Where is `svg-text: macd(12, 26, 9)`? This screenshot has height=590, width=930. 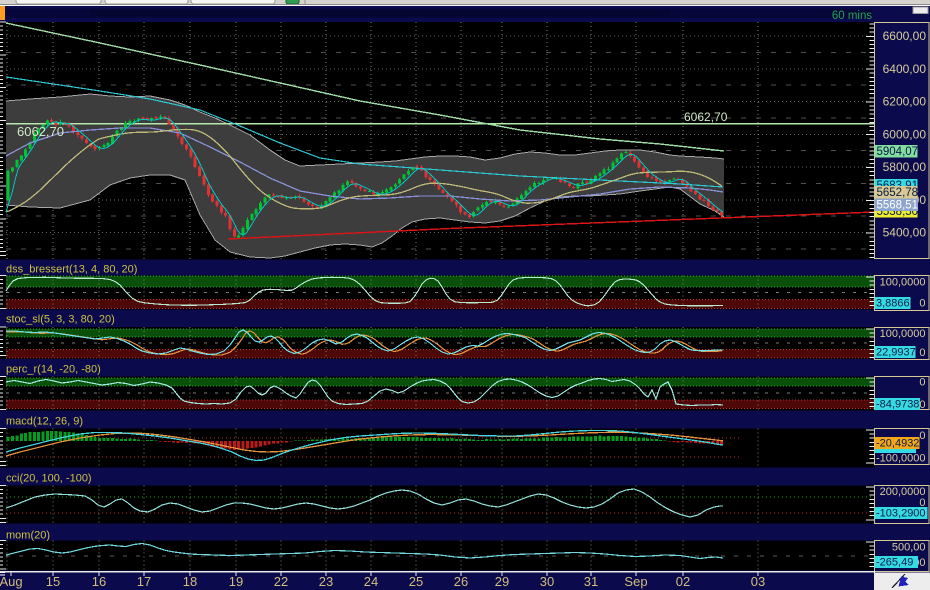
svg-text: macd(12, 26, 9) is located at coordinates (44, 422).